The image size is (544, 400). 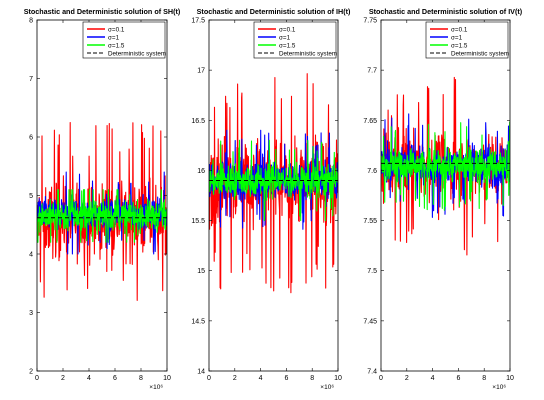 I want to click on y-tick-label: 7.45, so click(x=370, y=321).